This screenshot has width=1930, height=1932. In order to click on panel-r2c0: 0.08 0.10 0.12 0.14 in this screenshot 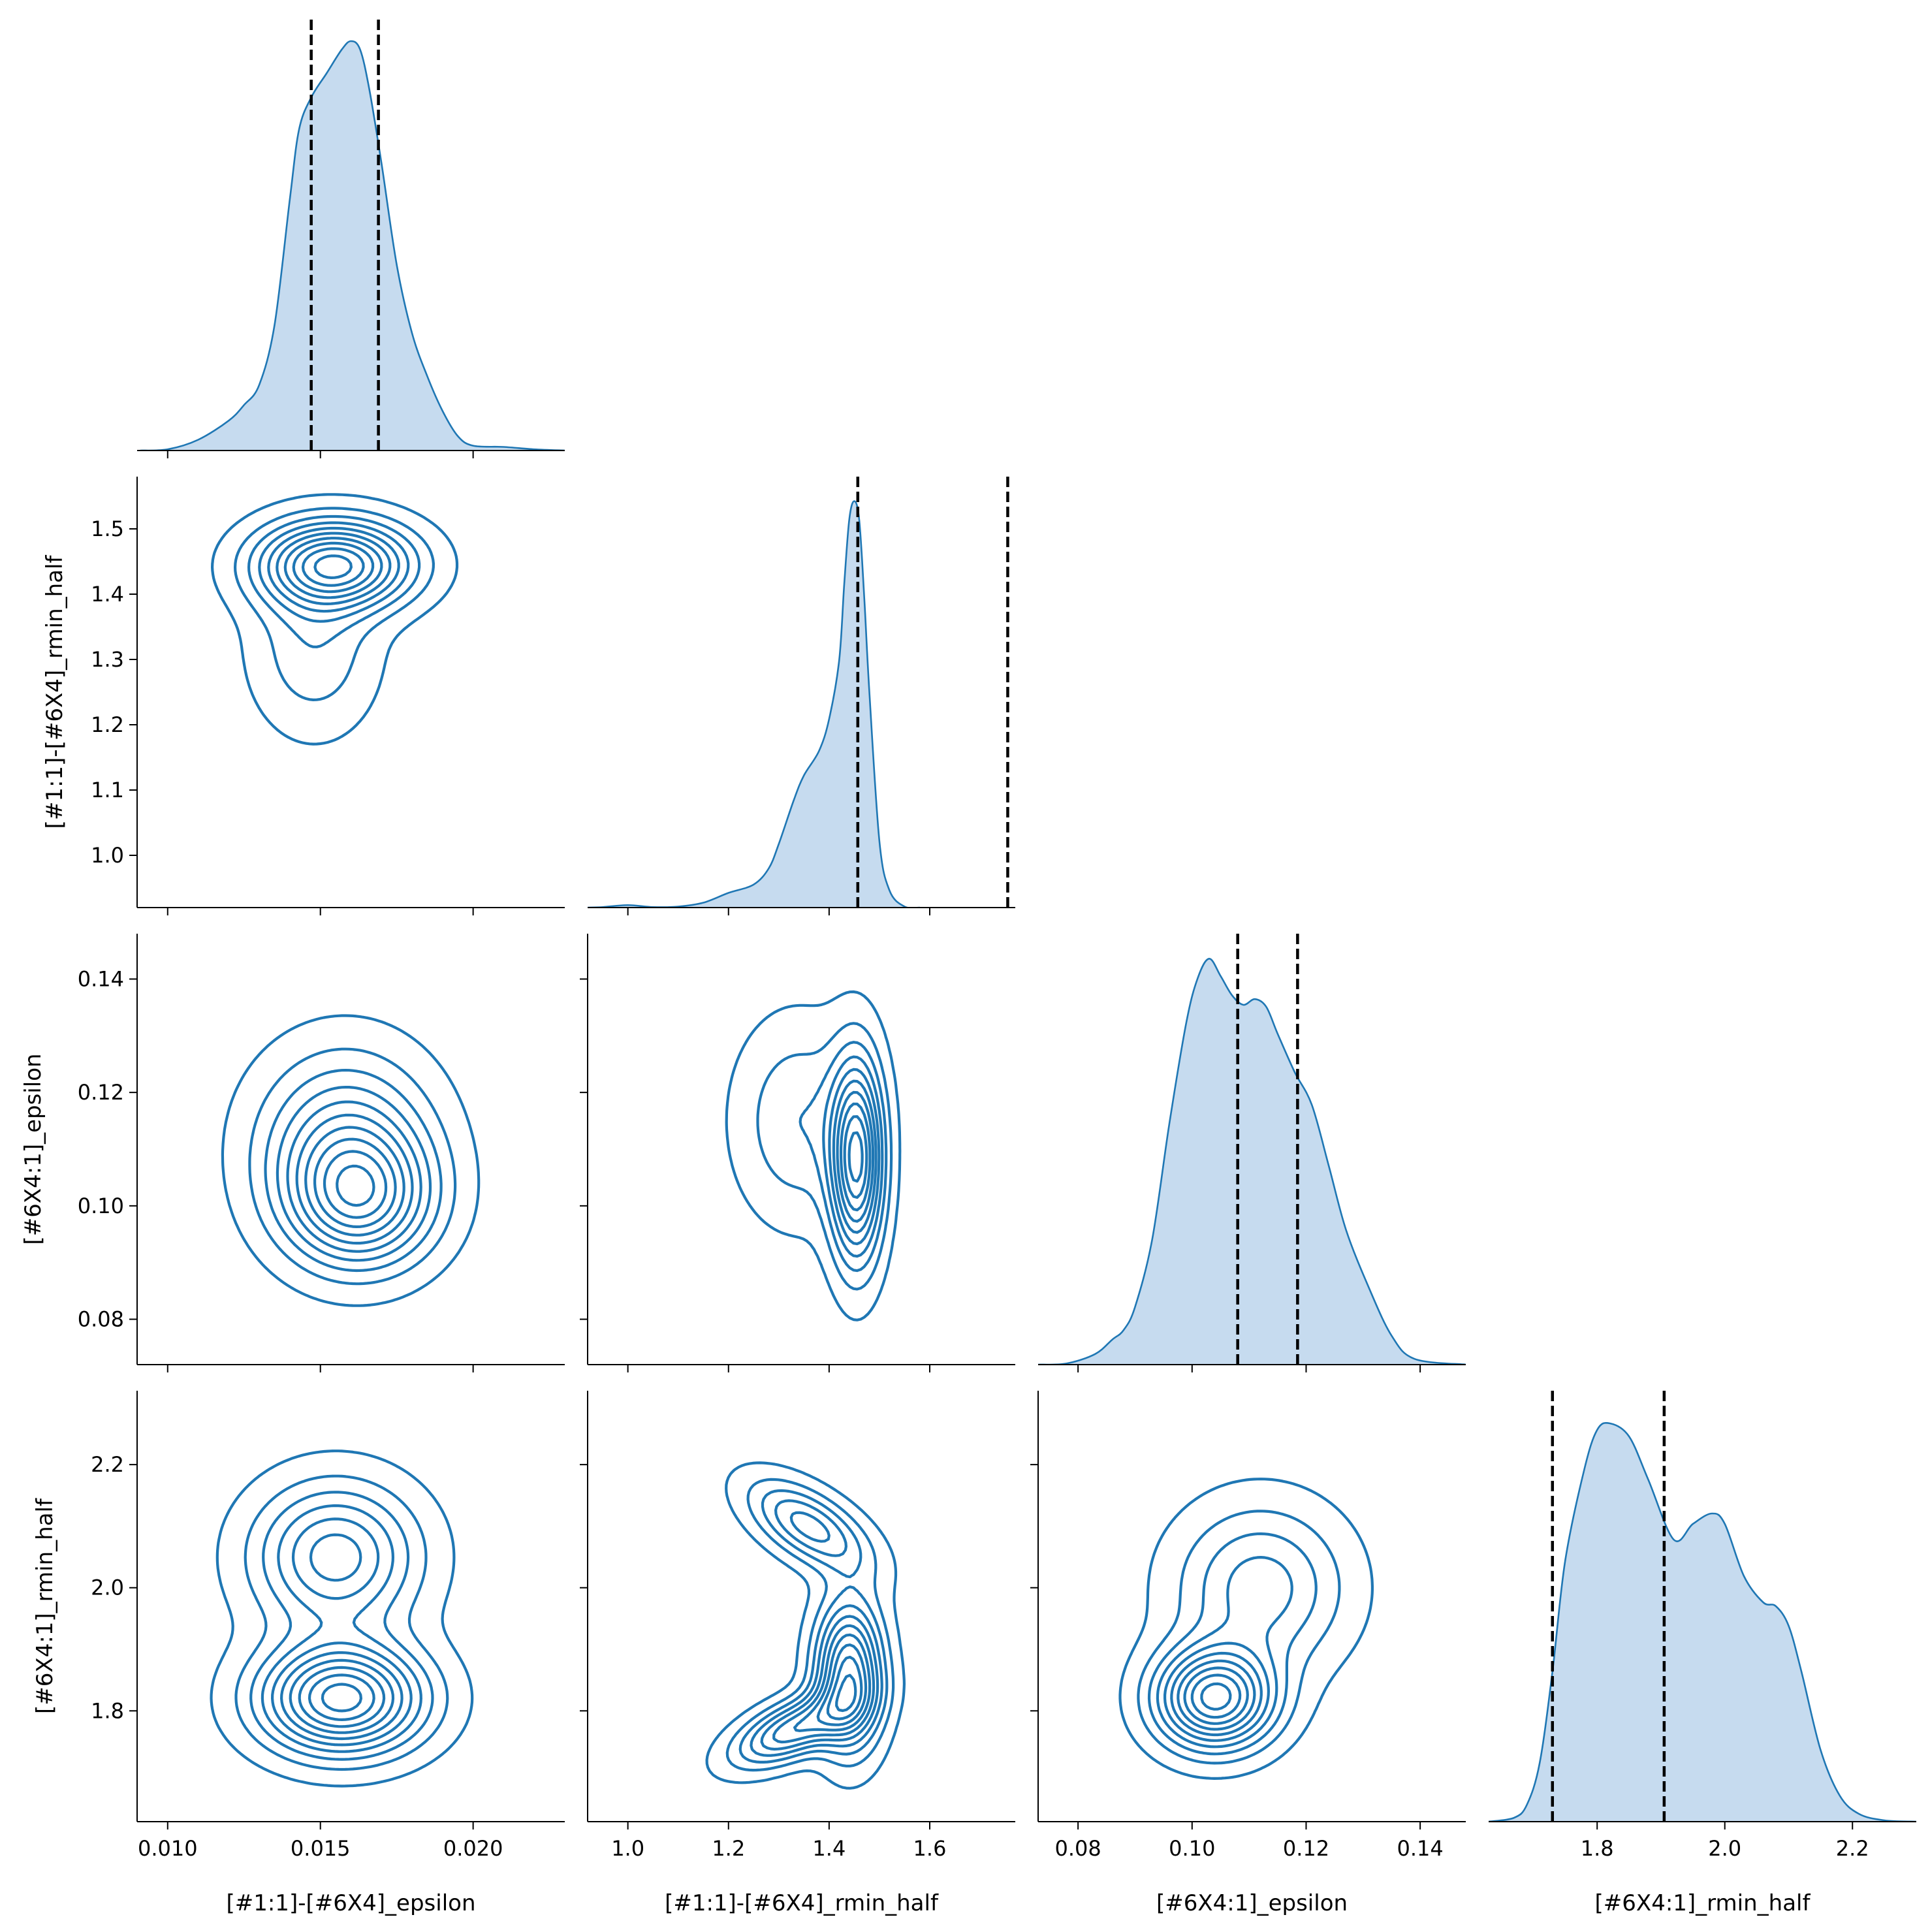, I will do `click(321, 1153)`.